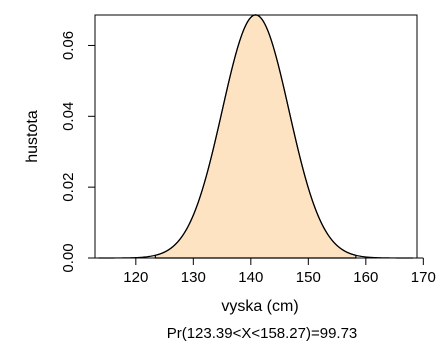  I want to click on y-axis: 0.00 0.02 0.04 0.06, so click(78, 152).